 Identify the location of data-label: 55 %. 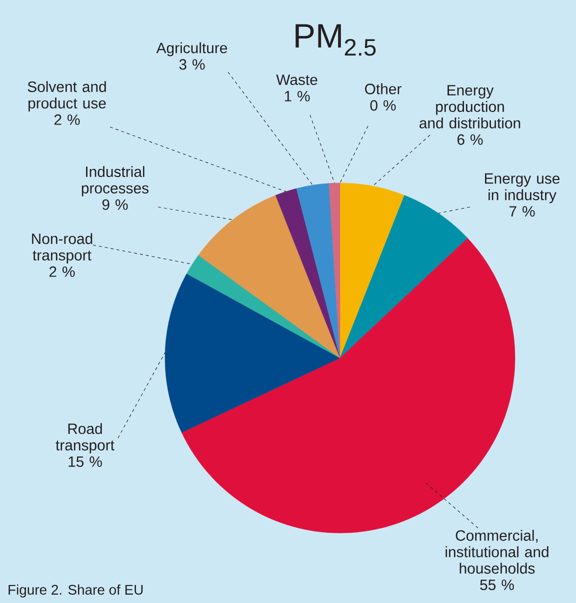
(497, 585).